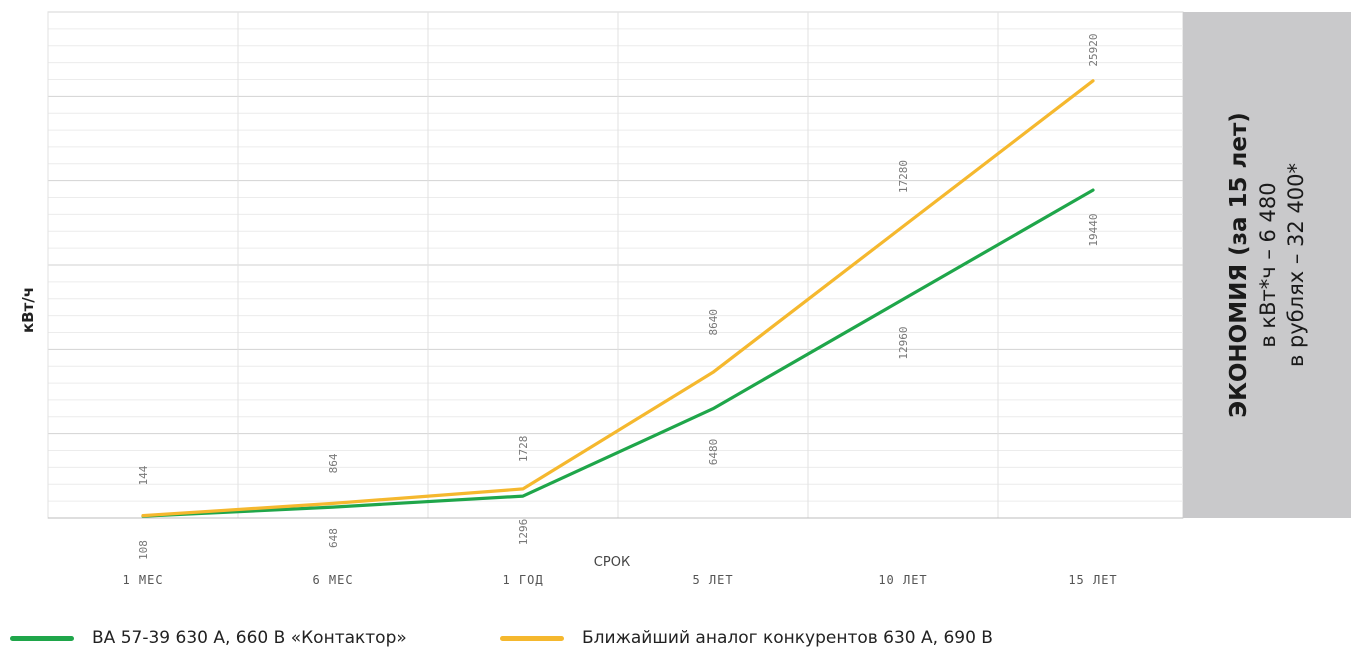 The image size is (1351, 664). I want to click on data-label: 864, so click(333, 463).